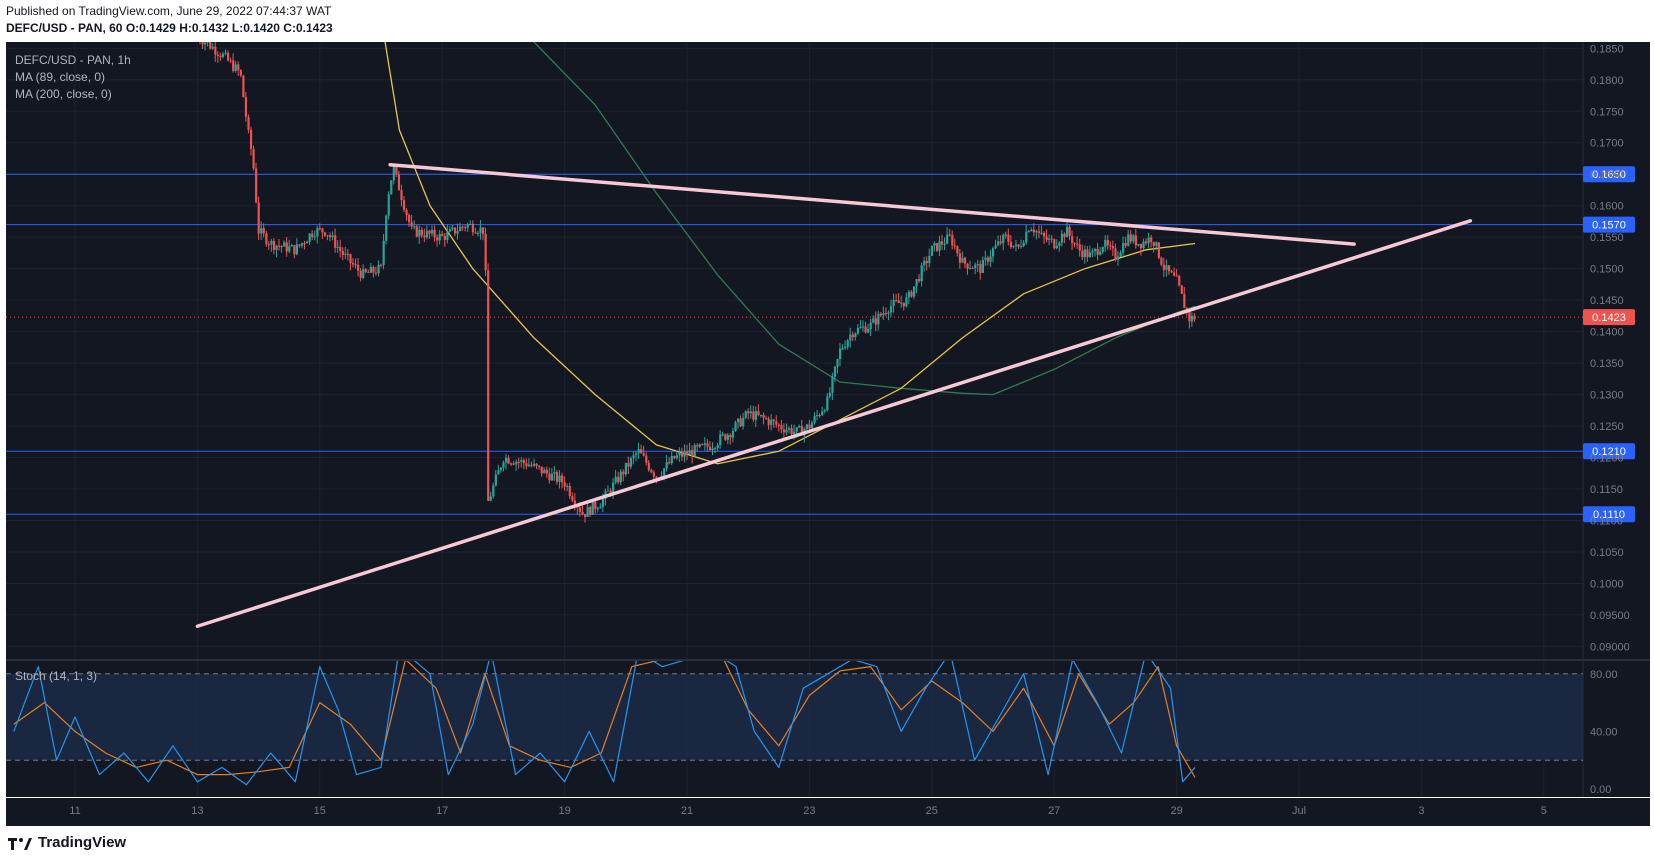 Image resolution: width=1654 pixels, height=863 pixels. What do you see at coordinates (60, 77) in the screenshot?
I see `legend-ma89: MA (89, close, 0)` at bounding box center [60, 77].